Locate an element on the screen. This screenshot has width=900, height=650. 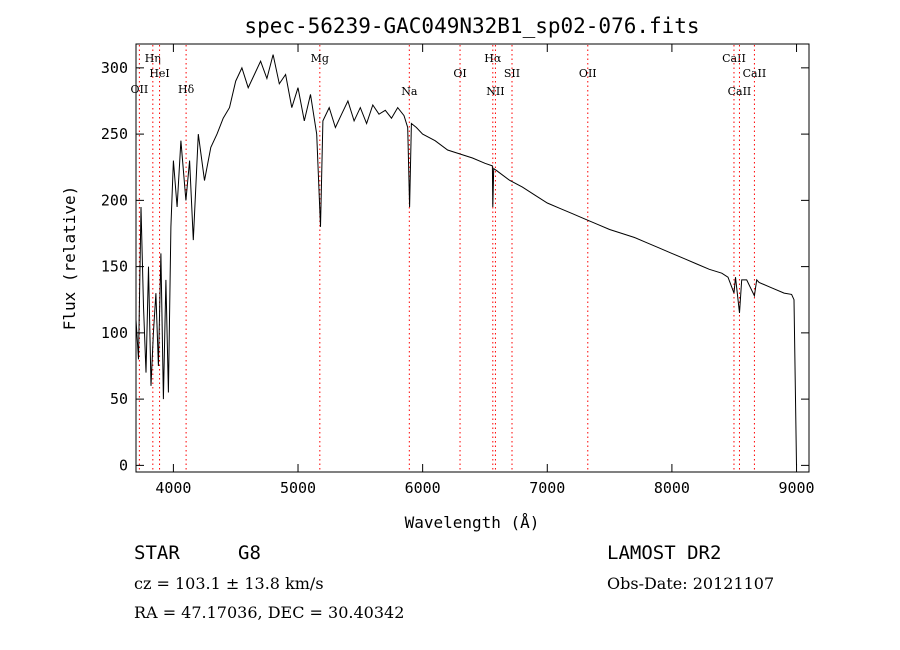
y-tick-label: 100 is located at coordinates (114, 333).